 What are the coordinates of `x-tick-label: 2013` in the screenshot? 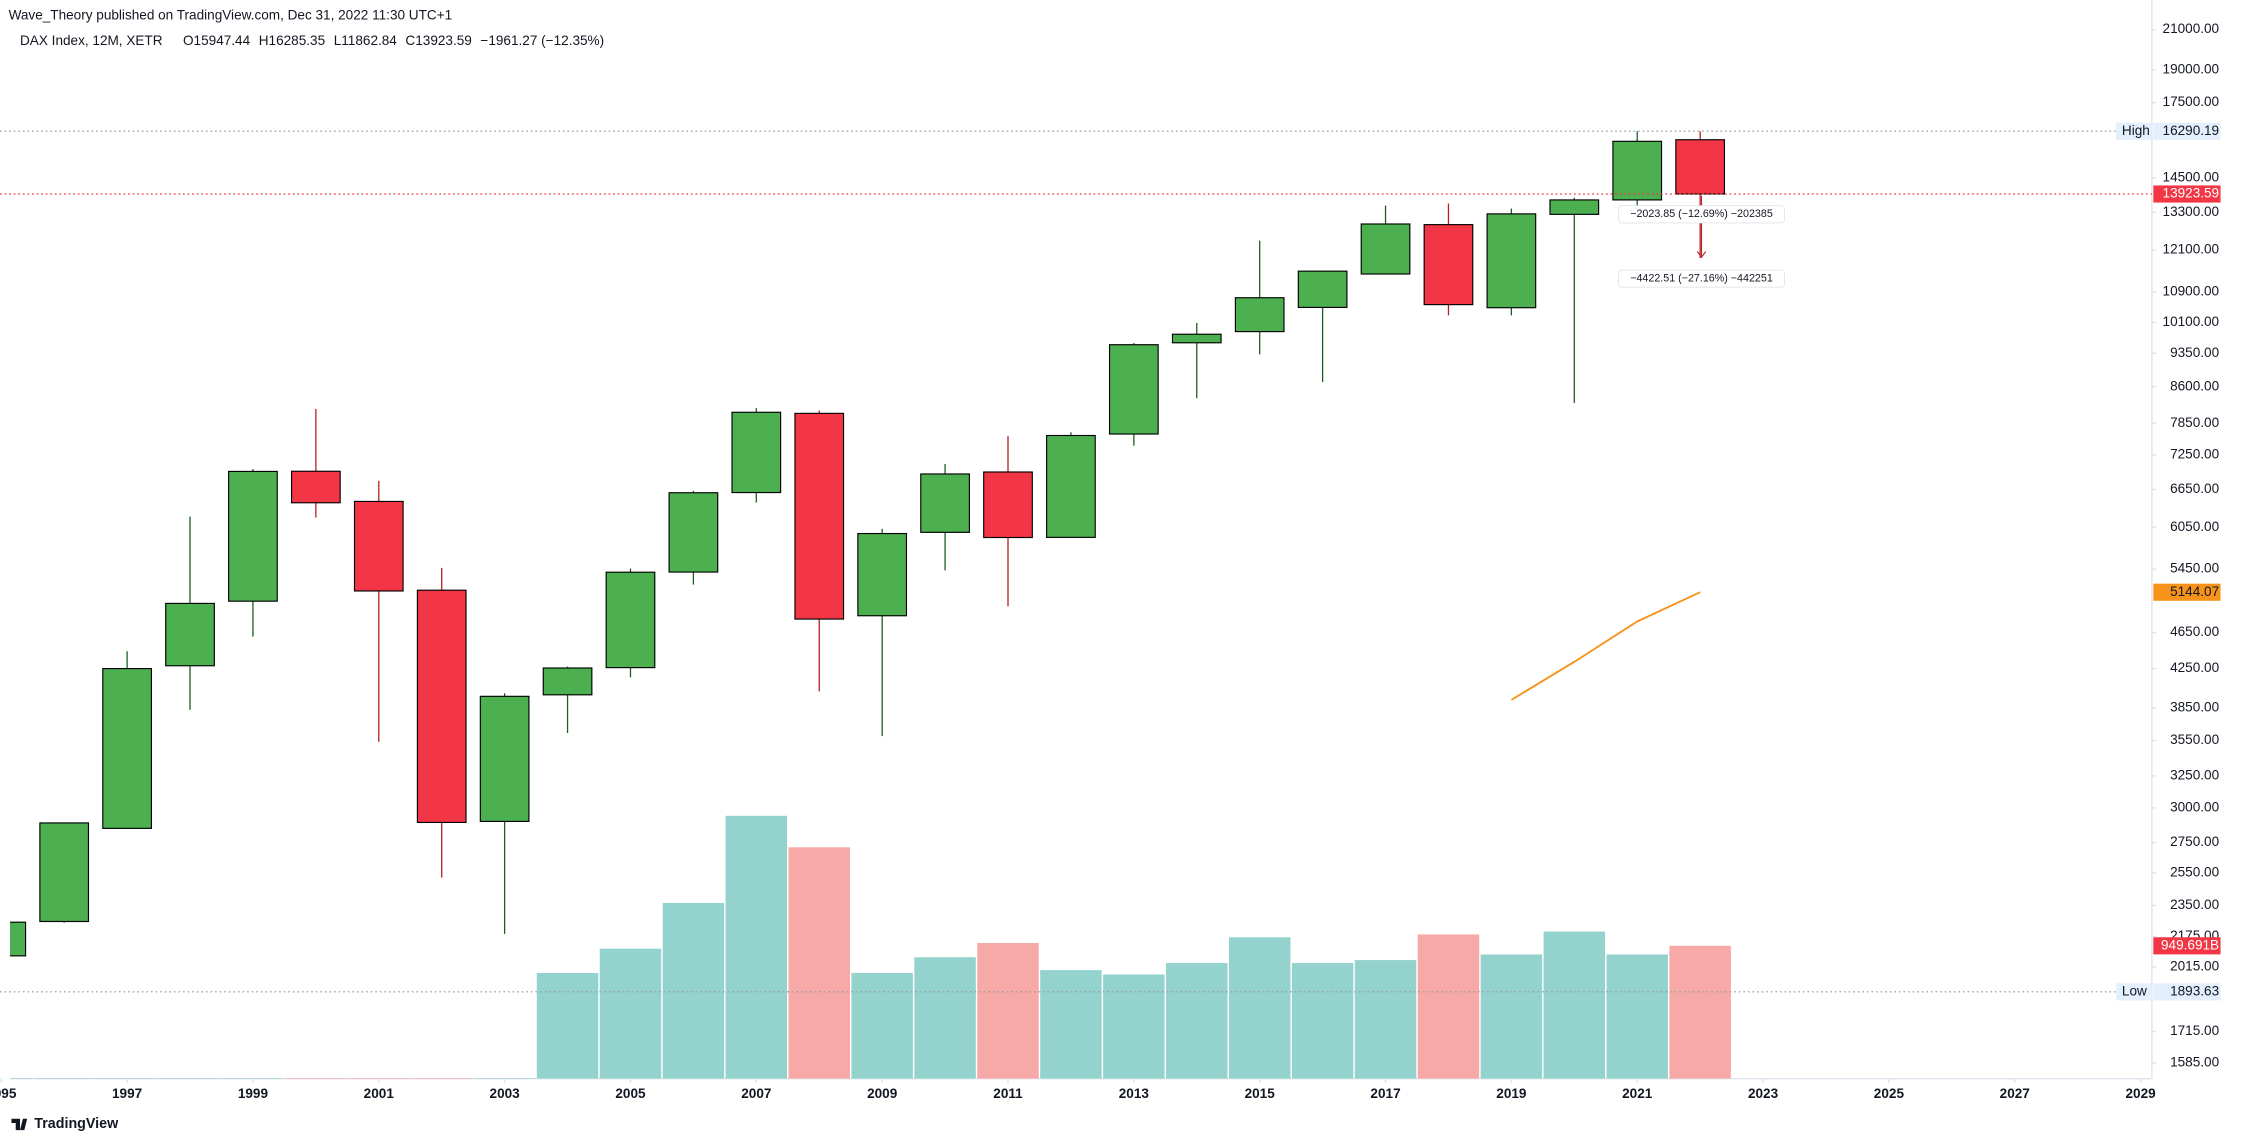 It's located at (1134, 1093).